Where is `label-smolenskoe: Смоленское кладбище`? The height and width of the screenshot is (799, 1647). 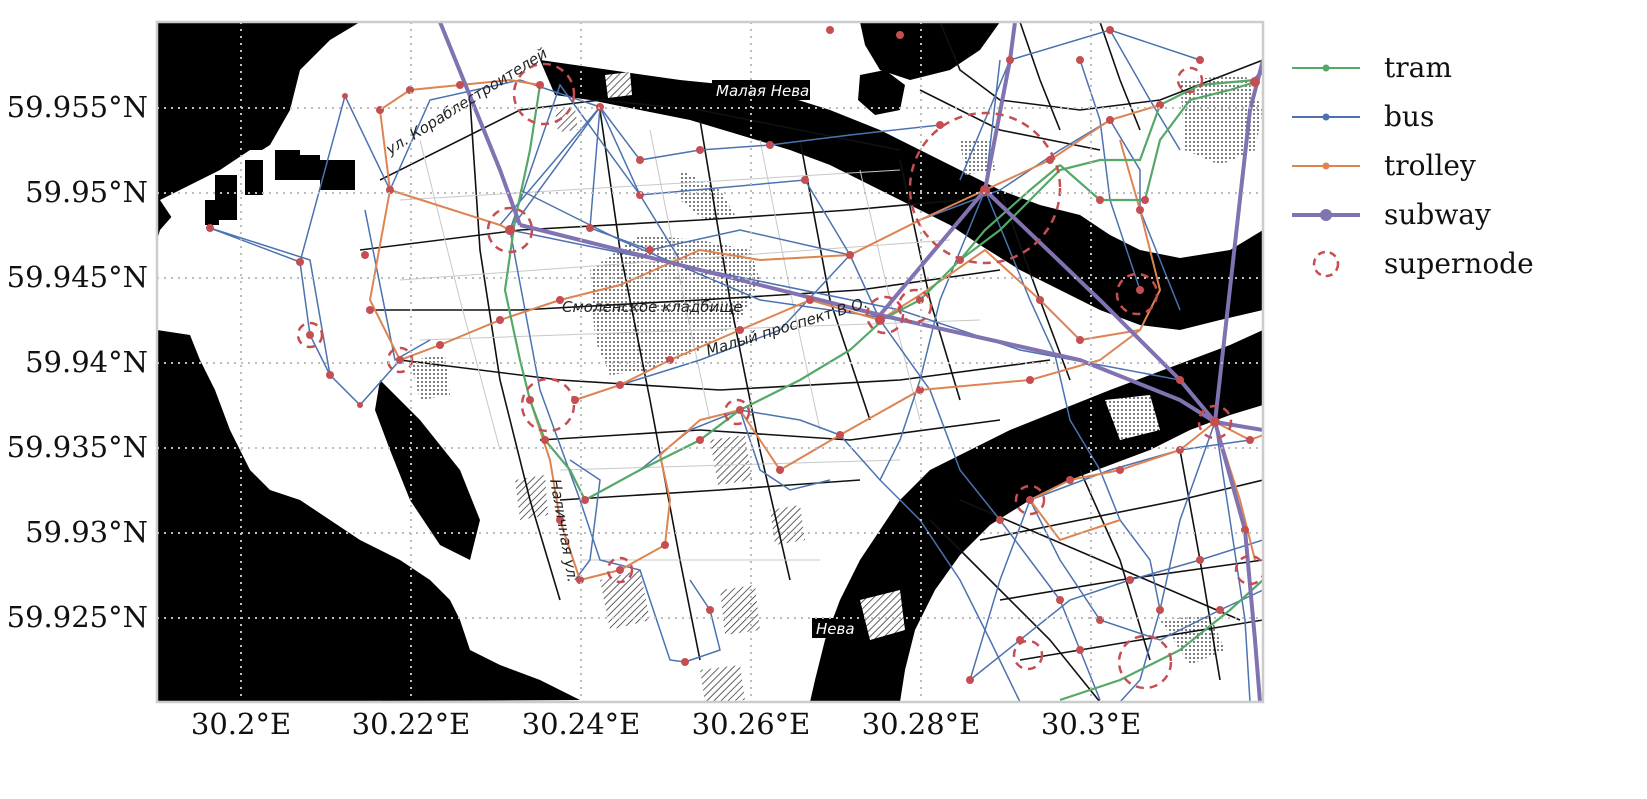 label-smolenskoe: Смоленское кладбище is located at coordinates (652, 307).